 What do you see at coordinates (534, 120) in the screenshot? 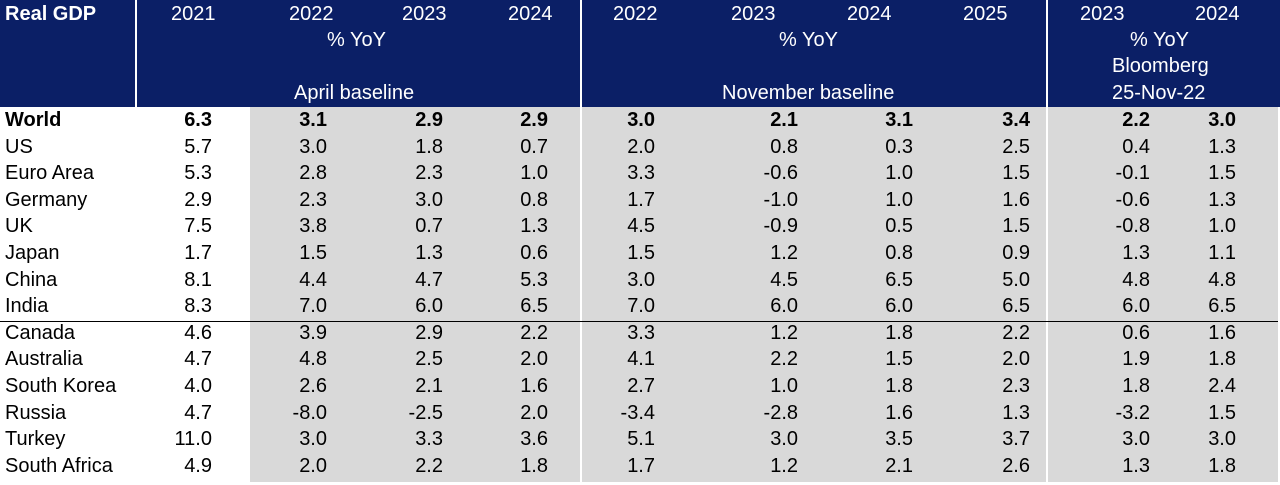
I see `table-cell: 2.9` at bounding box center [534, 120].